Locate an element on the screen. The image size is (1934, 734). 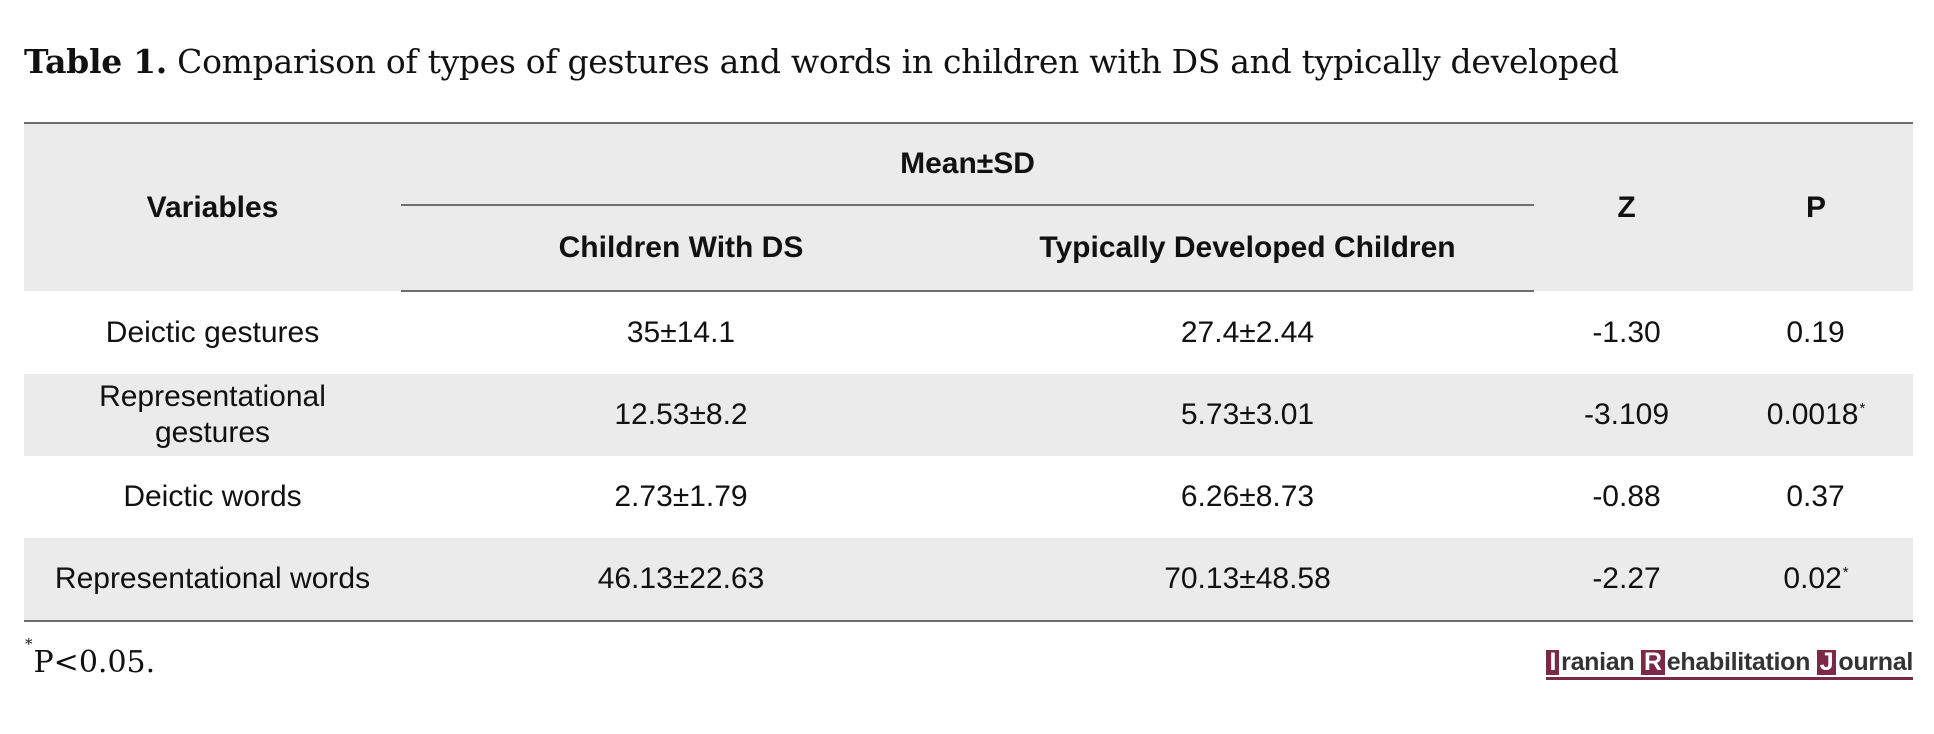
logo-letter: I is located at coordinates (1553, 662).